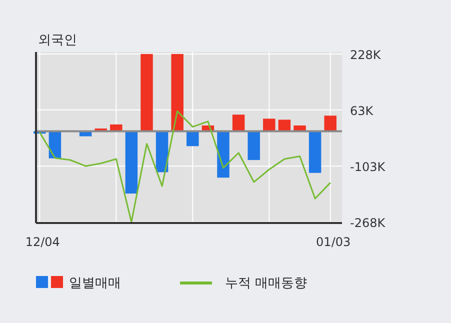 This screenshot has height=323, width=451. Describe the element at coordinates (362, 111) in the screenshot. I see `y-tick-label: 63K` at that location.